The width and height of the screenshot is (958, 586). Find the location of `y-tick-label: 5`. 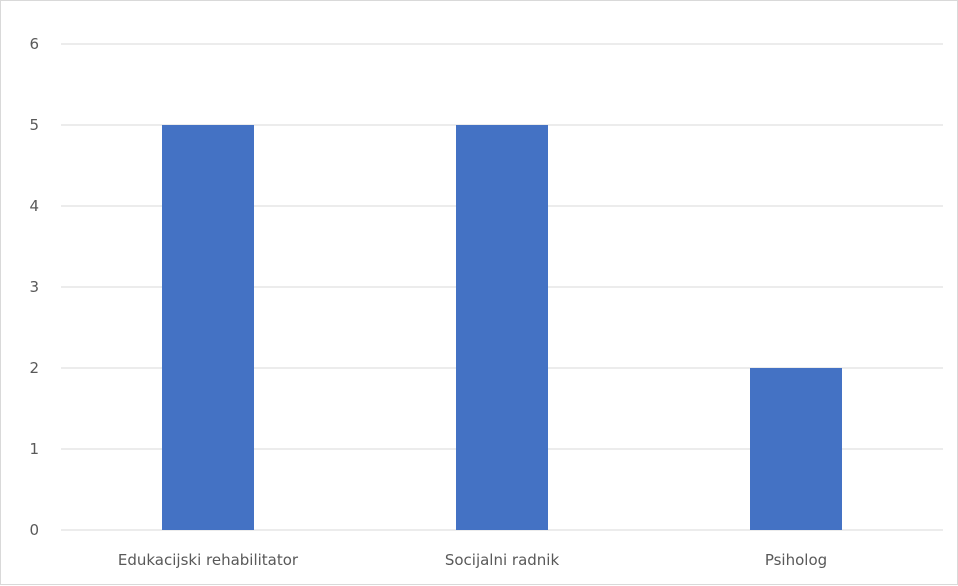

y-tick-label: 5 is located at coordinates (34, 125).